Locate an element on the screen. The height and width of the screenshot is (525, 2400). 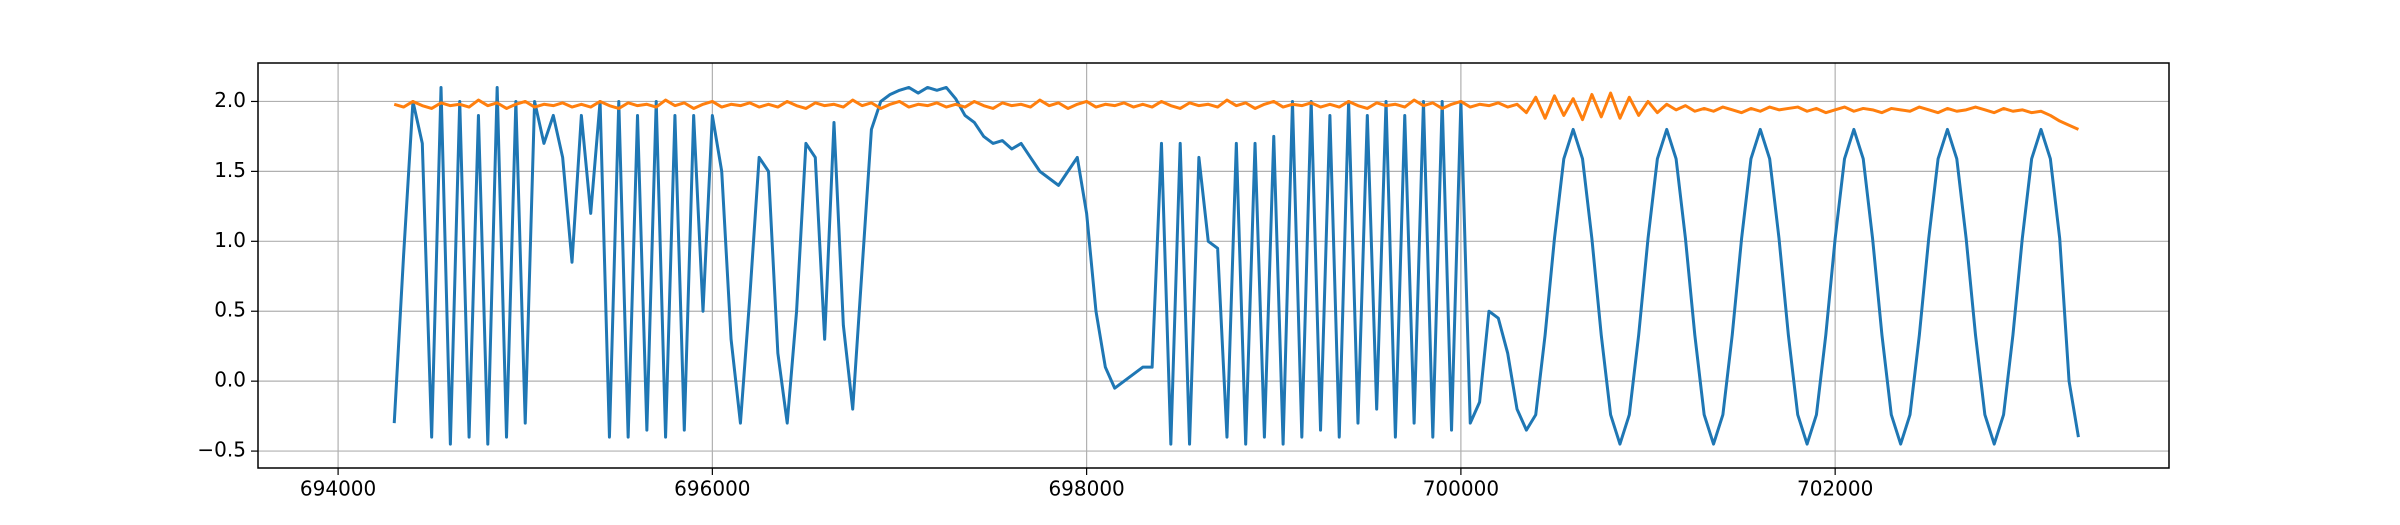
y-tick-label: 1.0 is located at coordinates (230, 240).